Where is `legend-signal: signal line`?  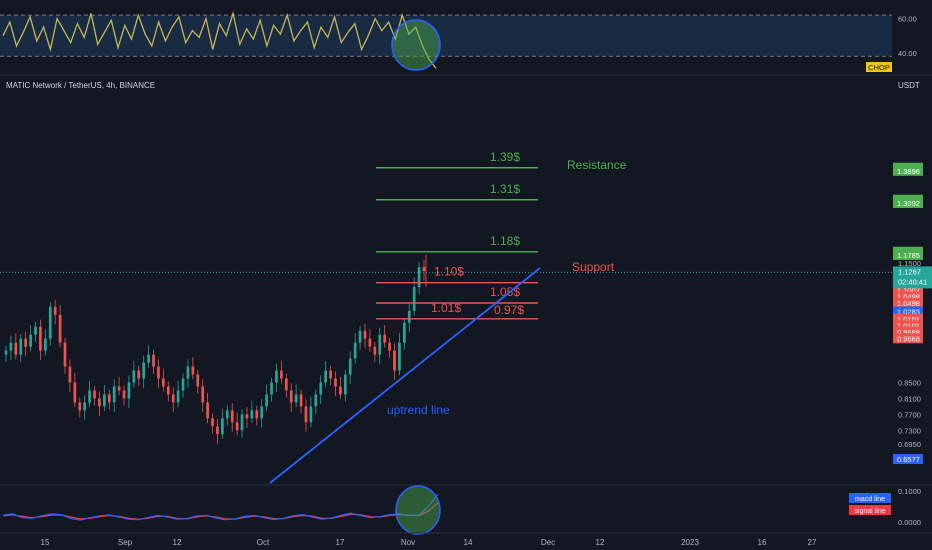
legend-signal: signal line is located at coordinates (869, 511).